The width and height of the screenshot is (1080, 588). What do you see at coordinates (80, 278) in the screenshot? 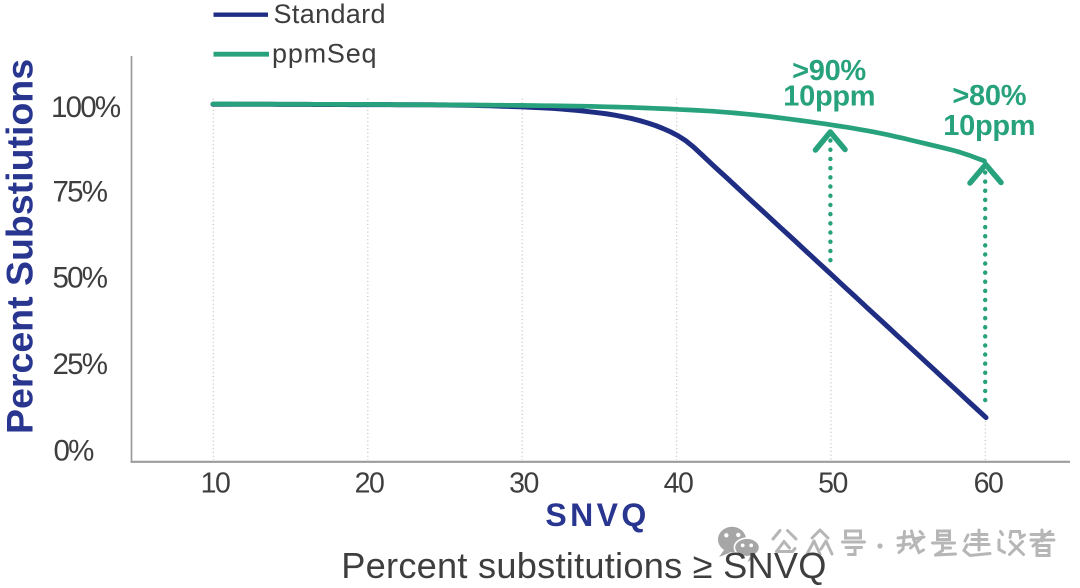
I see `svg-text: 50%` at bounding box center [80, 278].